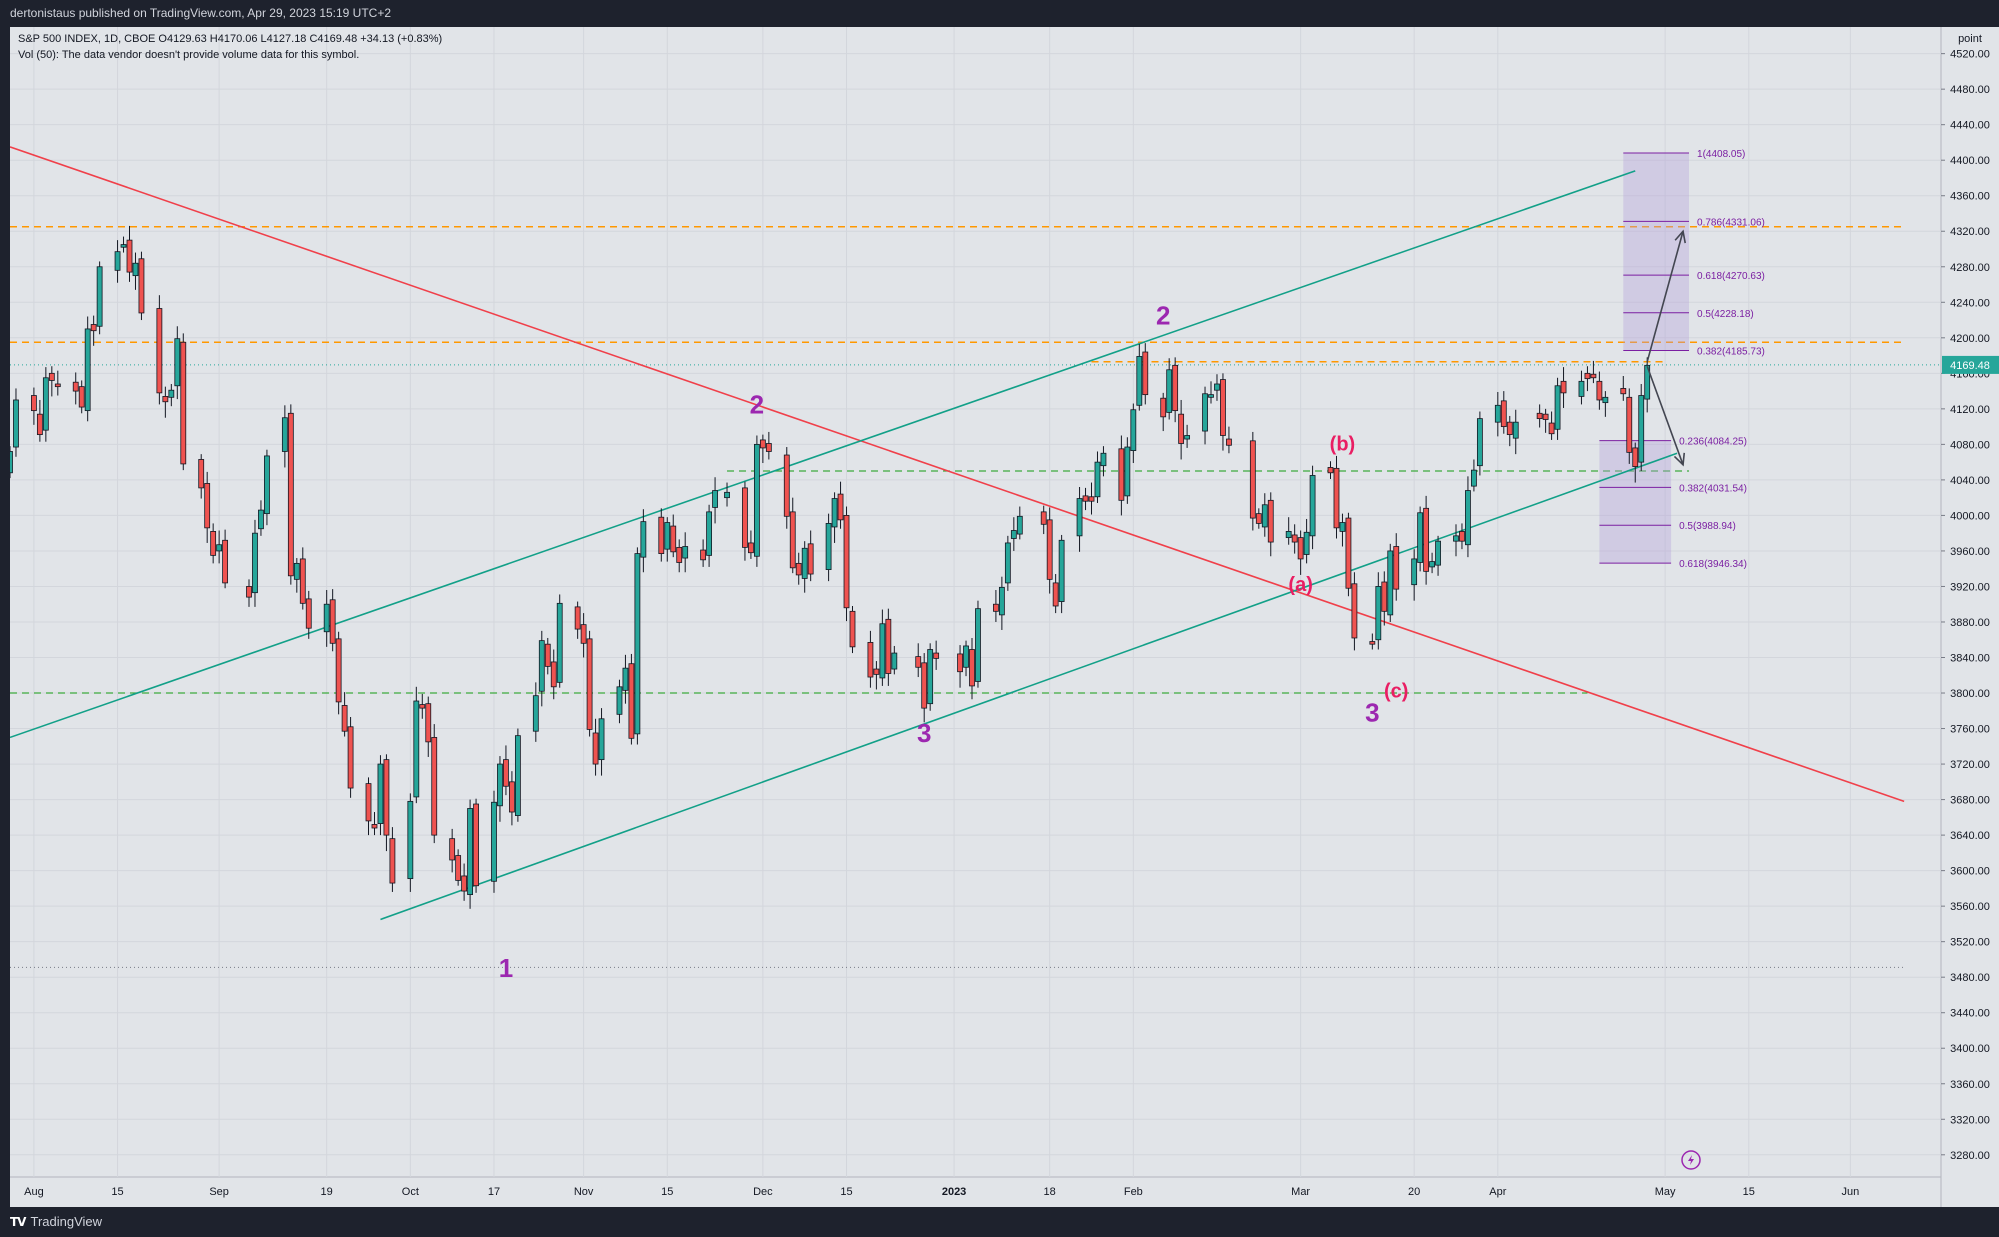 Image resolution: width=1999 pixels, height=1237 pixels. Describe the element at coordinates (494, 1192) in the screenshot. I see `time-tick-label: 17` at that location.